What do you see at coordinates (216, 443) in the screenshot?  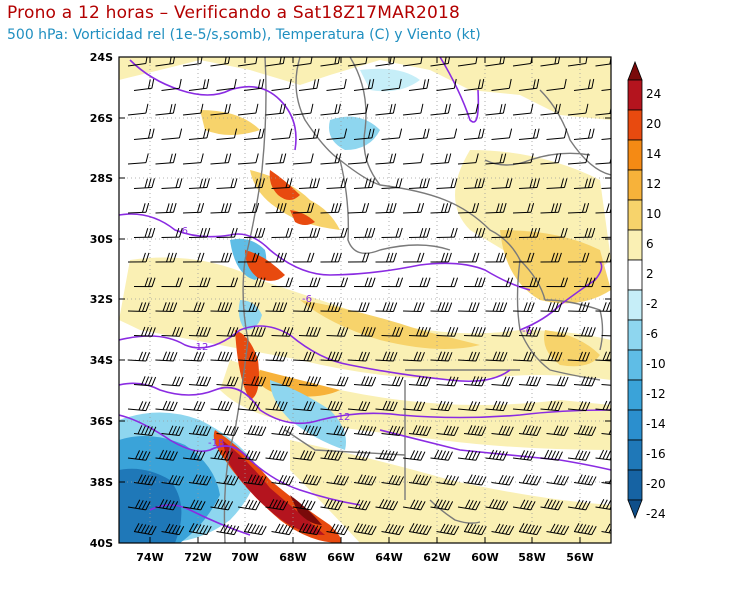 I see `temp-label-6: -18` at bounding box center [216, 443].